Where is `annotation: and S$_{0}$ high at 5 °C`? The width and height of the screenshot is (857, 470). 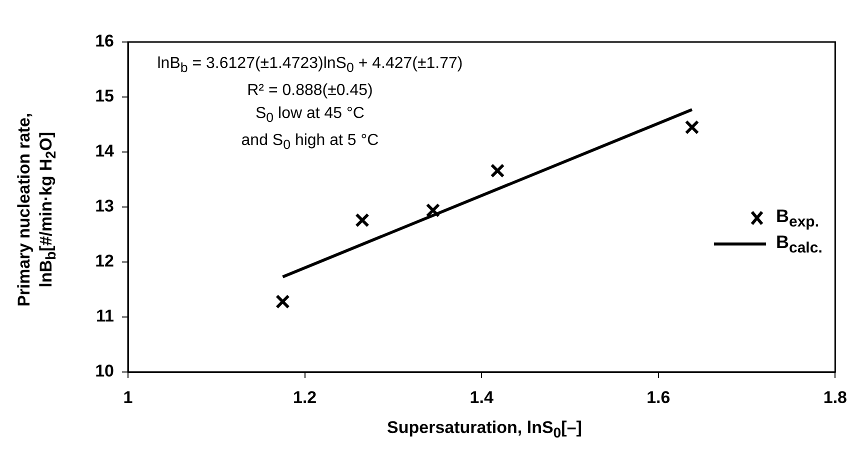 annotation: and S$_{0}$ high at 5 °C is located at coordinates (310, 143).